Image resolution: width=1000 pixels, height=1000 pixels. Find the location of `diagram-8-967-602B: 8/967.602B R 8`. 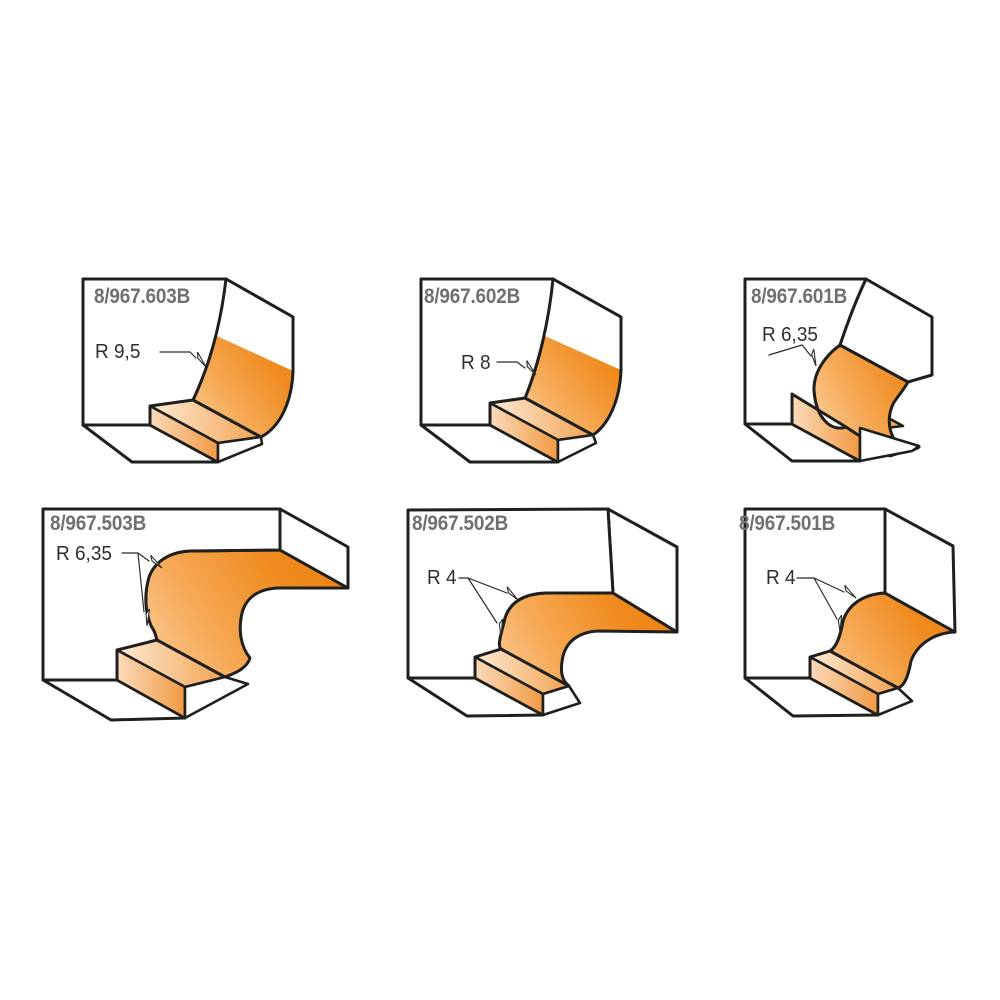

diagram-8-967-602B: 8/967.602B R 8 is located at coordinates (521, 370).